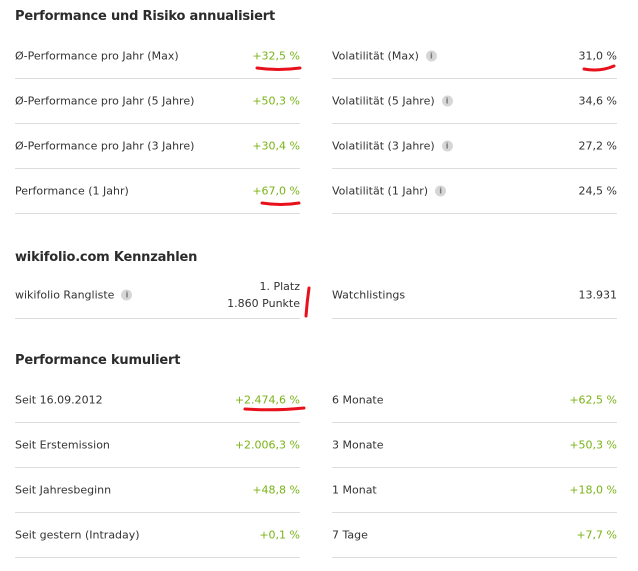 This screenshot has height=571, width=638. Describe the element at coordinates (593, 490) in the screenshot. I see `row-value: +18,0 %` at that location.